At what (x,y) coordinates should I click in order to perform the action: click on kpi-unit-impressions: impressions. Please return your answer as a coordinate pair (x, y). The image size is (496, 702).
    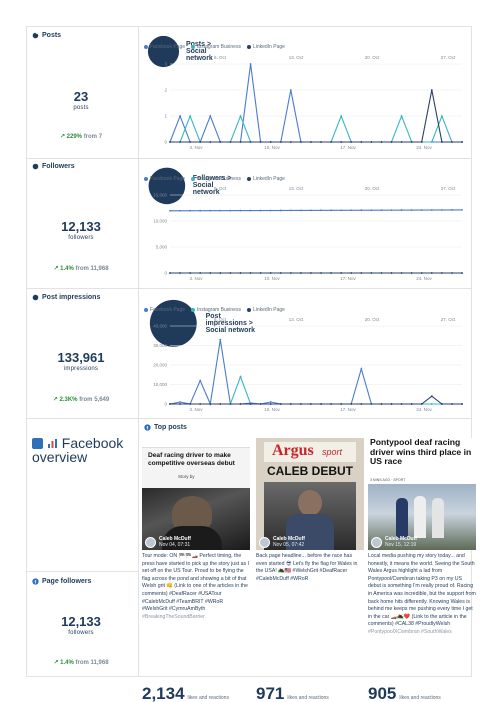
    Looking at the image, I should click on (81, 369).